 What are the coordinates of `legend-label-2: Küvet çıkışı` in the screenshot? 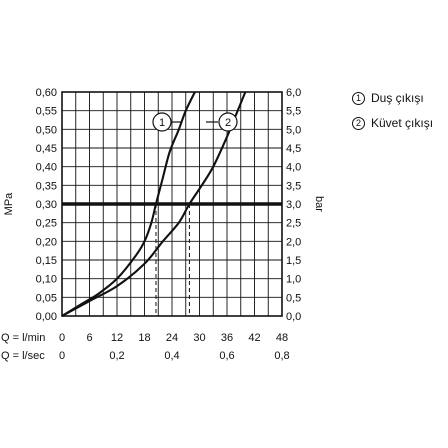 It's located at (402, 123).